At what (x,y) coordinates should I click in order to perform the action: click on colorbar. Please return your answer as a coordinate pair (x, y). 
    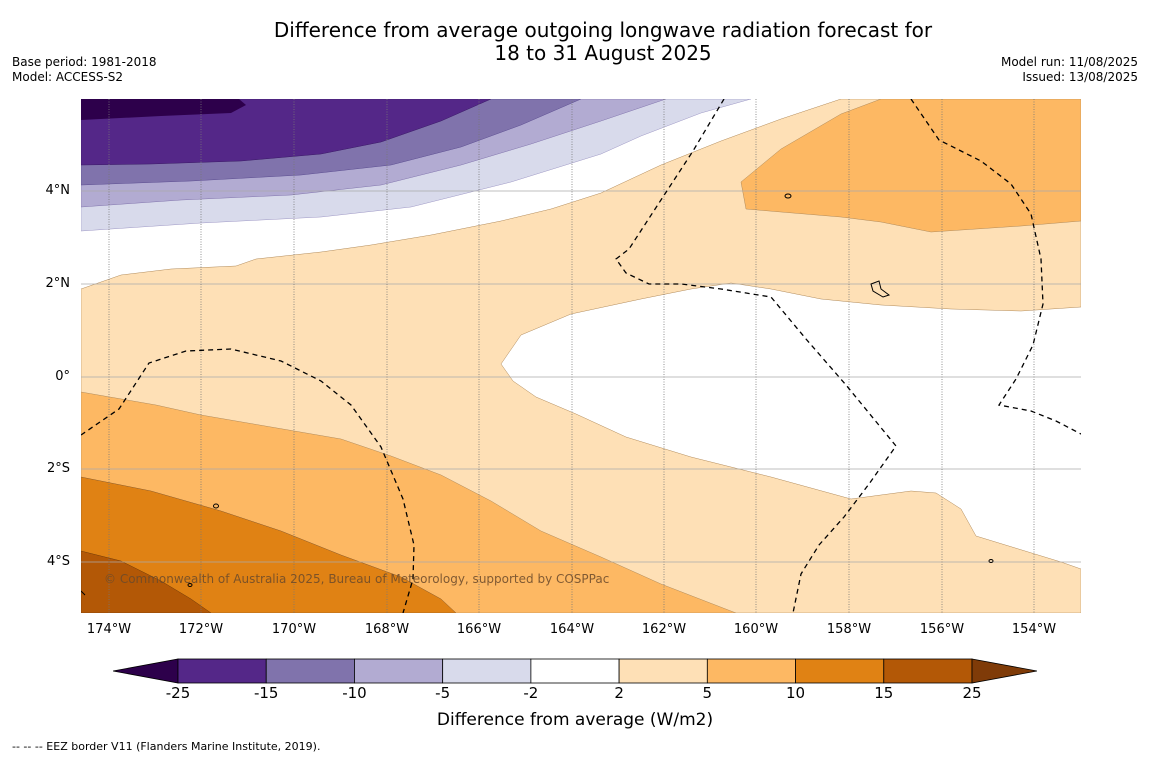
    Looking at the image, I should click on (575, 671).